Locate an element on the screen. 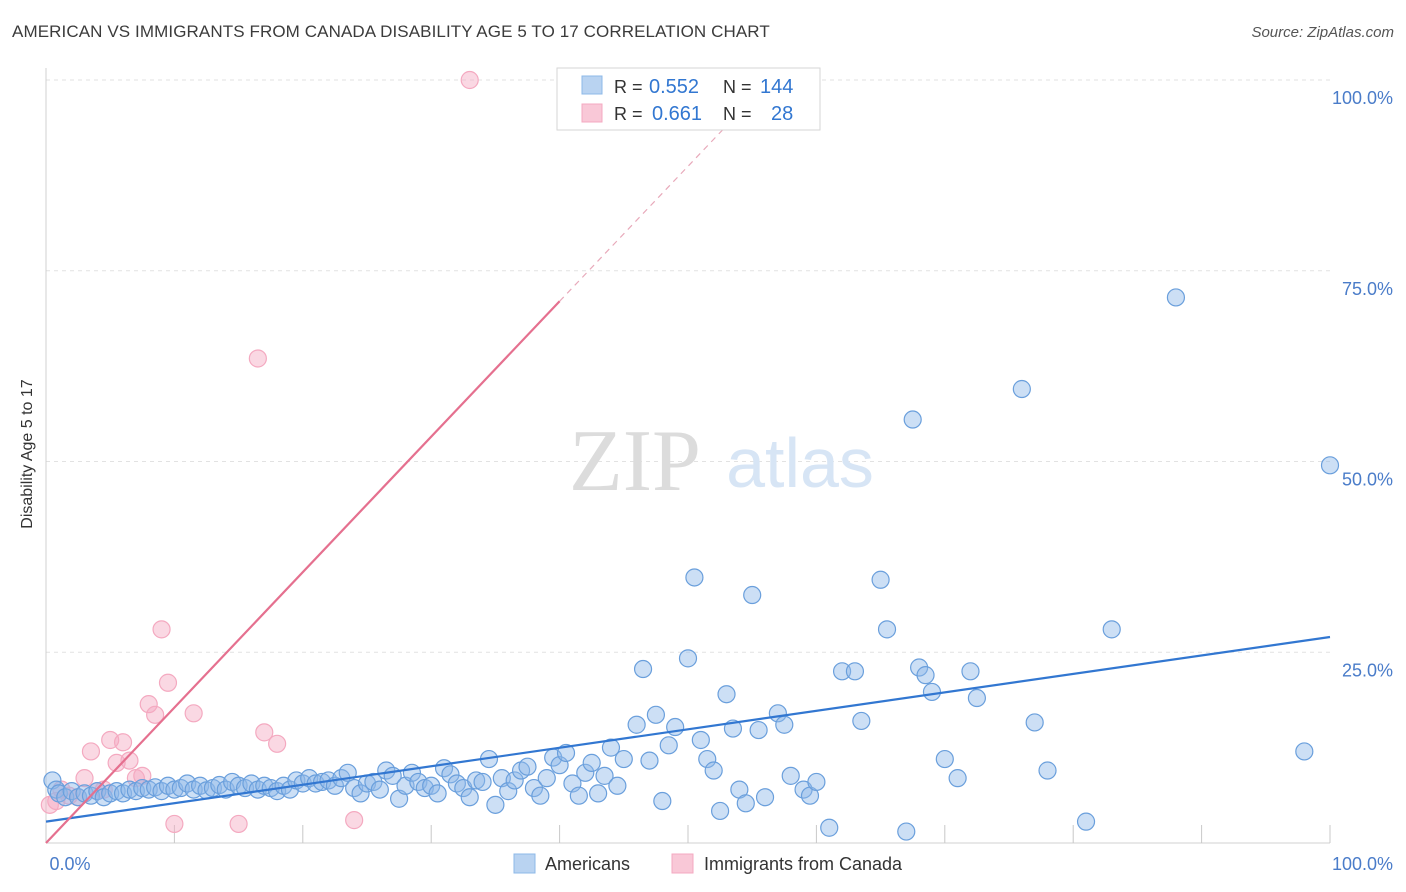  y-tick-label: 25.0% is located at coordinates (1367, 670).